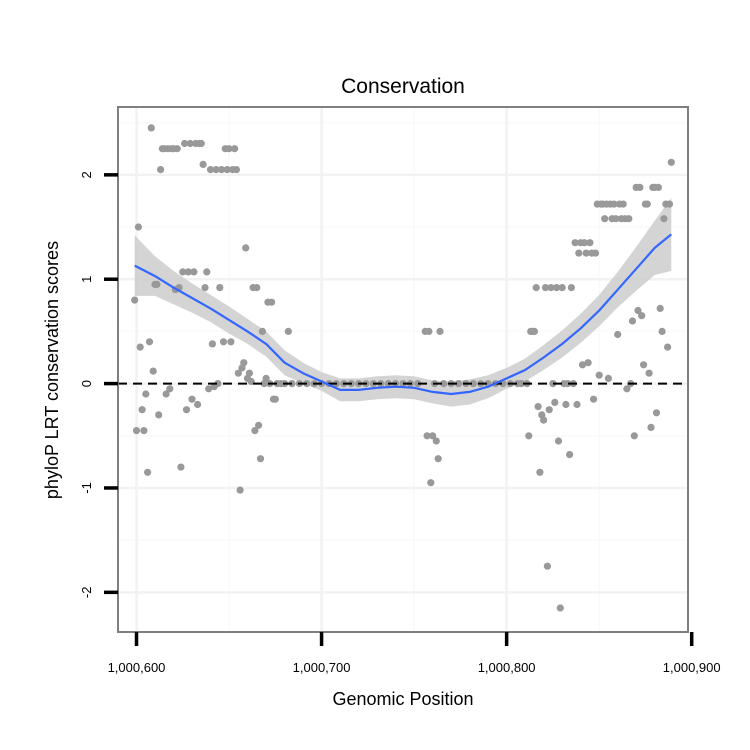 The width and height of the screenshot is (750, 750). What do you see at coordinates (322, 667) in the screenshot?
I see `x-tick-label: 1,000,700` at bounding box center [322, 667].